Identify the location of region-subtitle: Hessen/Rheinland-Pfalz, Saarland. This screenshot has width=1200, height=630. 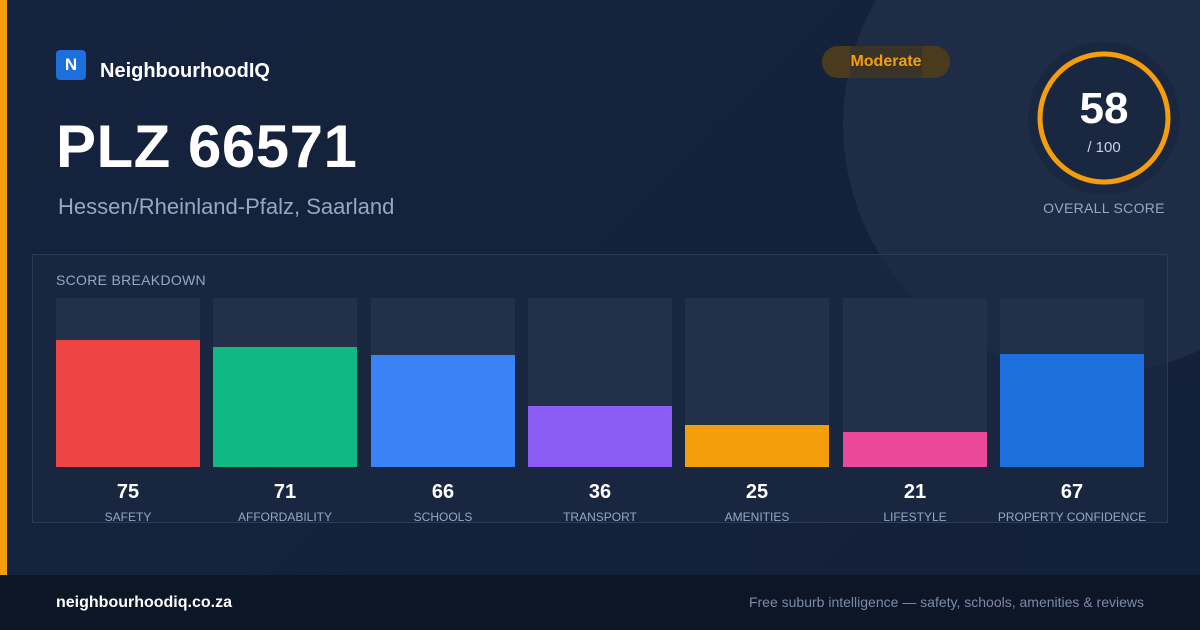
(226, 206).